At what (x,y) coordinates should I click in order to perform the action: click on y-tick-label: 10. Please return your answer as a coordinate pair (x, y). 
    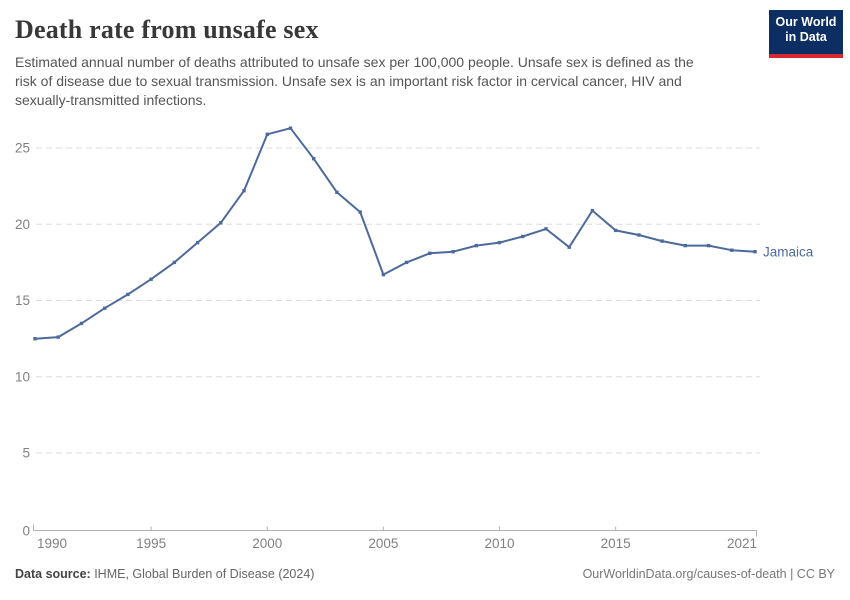
    Looking at the image, I should click on (22, 376).